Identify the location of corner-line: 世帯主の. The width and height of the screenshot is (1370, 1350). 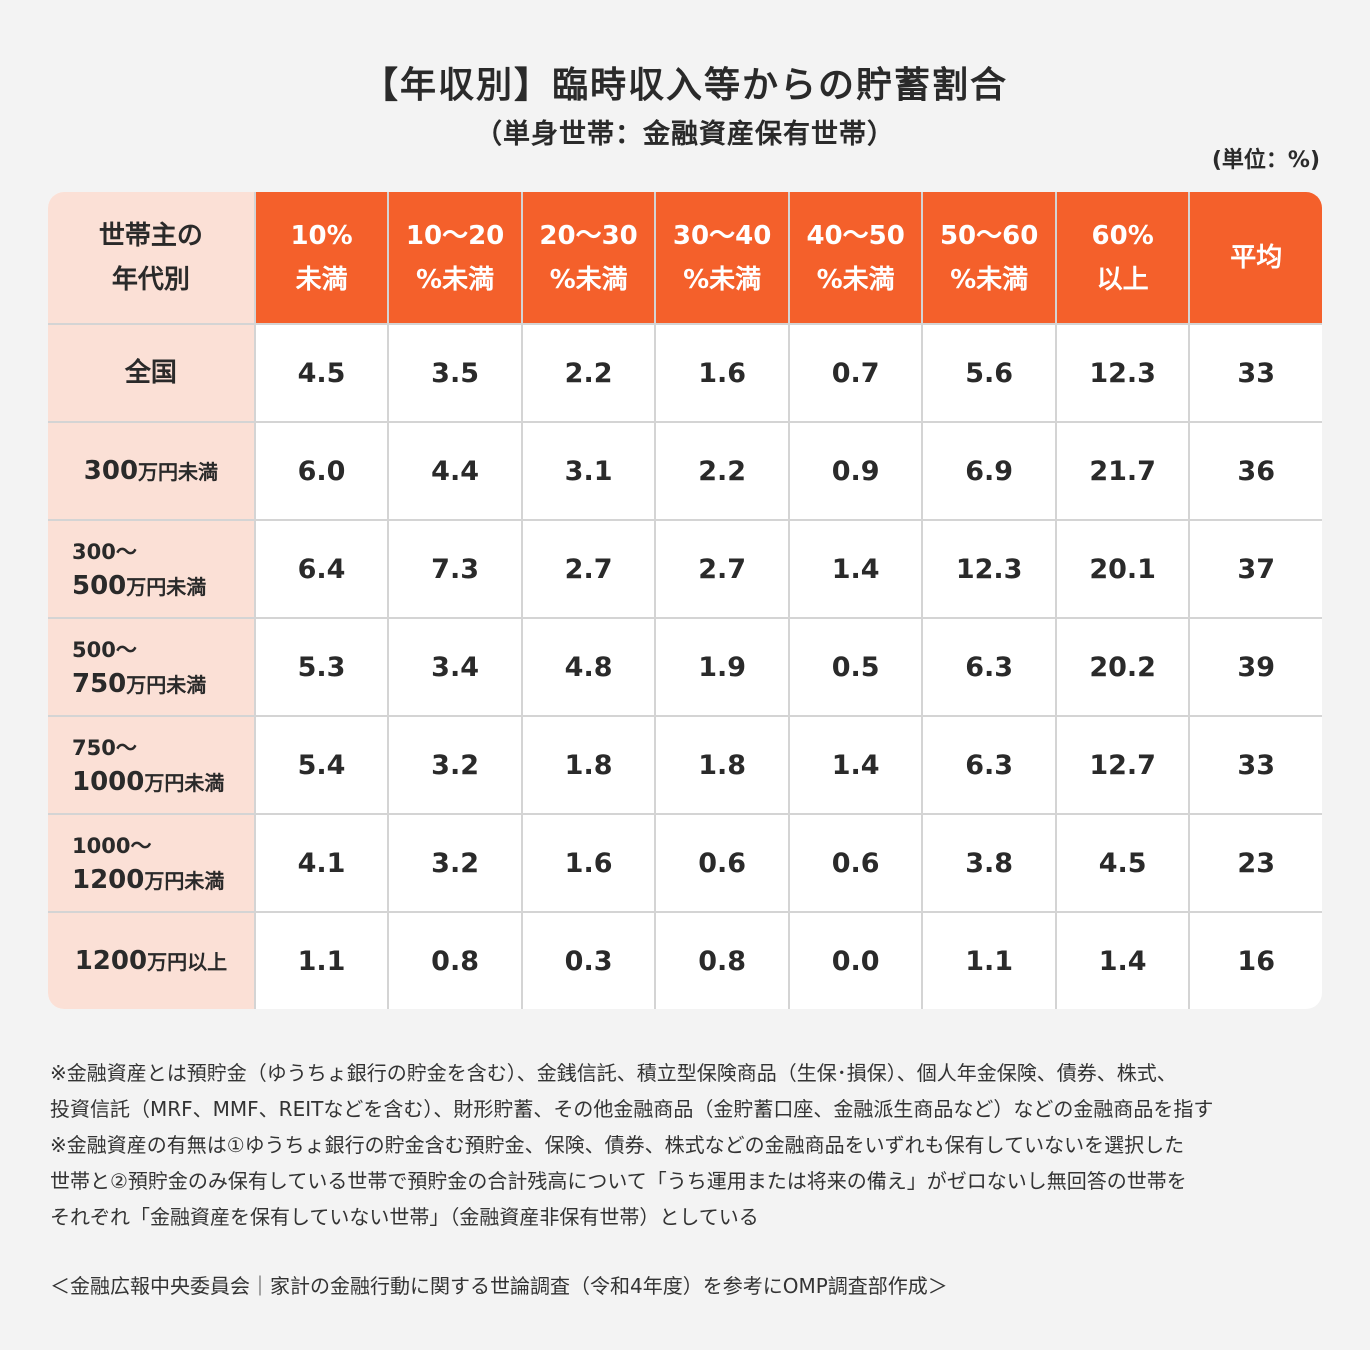
(150, 235).